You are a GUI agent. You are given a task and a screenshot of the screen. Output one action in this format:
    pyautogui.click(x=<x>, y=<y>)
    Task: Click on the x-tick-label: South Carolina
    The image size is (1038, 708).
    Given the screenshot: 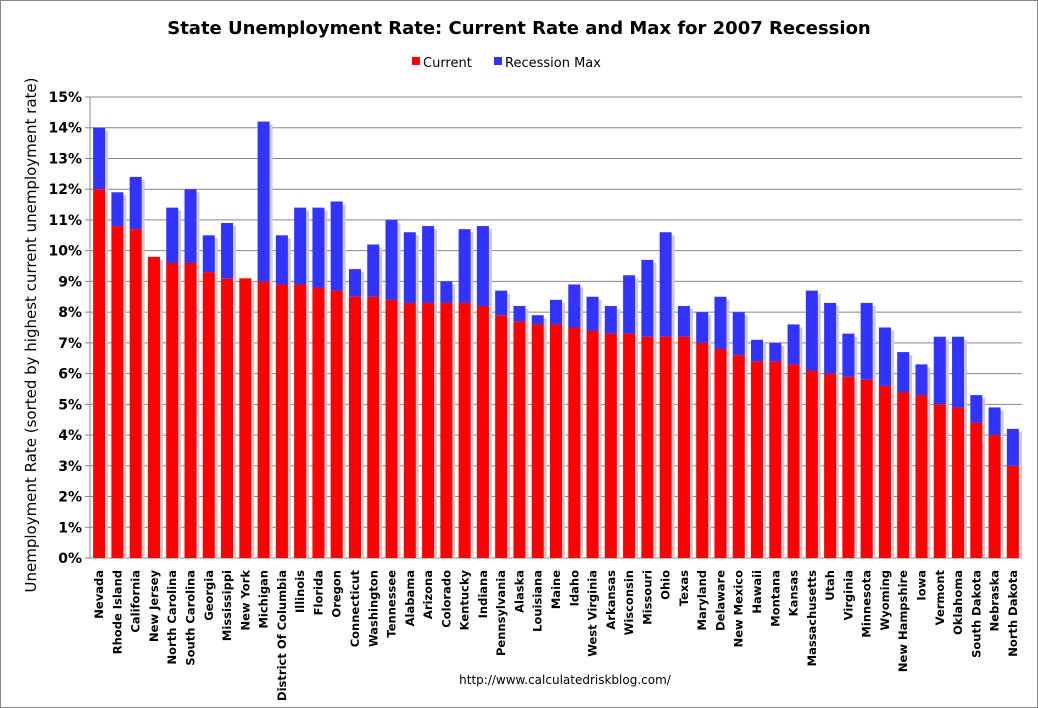 What is the action you would take?
    pyautogui.click(x=191, y=618)
    